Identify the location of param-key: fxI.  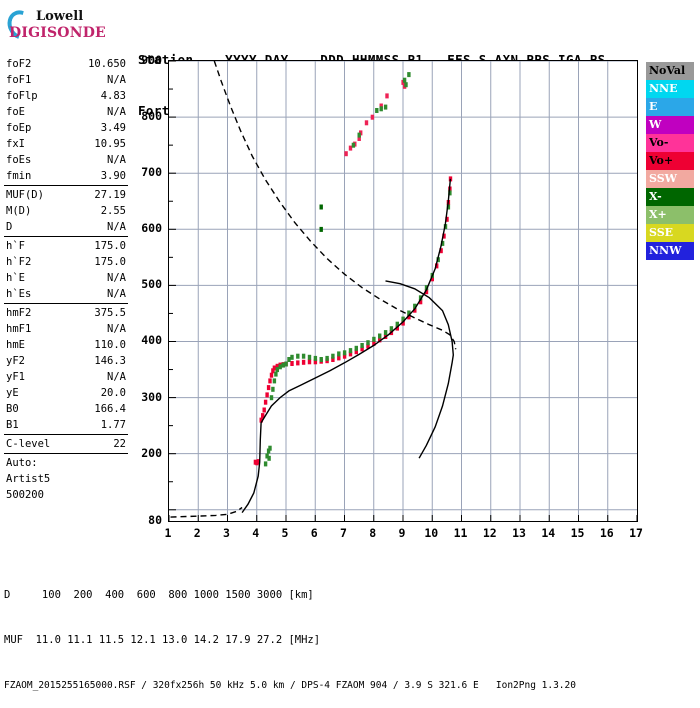
(15, 144).